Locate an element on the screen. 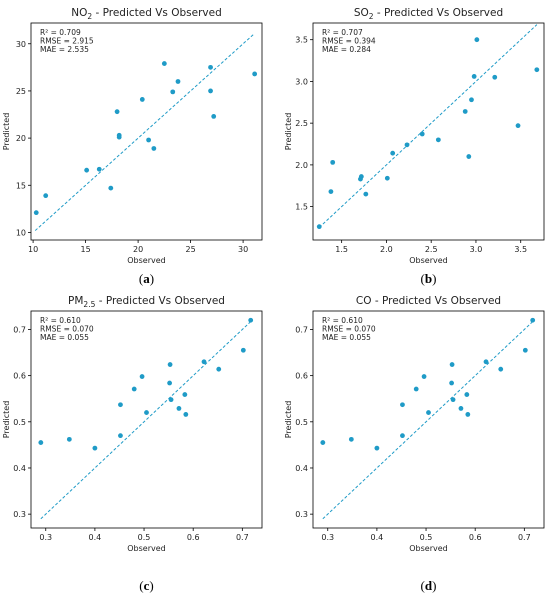  y-tick-label: 0.3 is located at coordinates (301, 514).